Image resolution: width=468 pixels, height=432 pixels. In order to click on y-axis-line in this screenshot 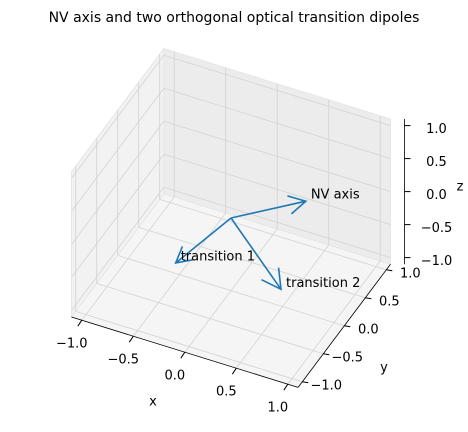, I will do `click(344, 325)`.